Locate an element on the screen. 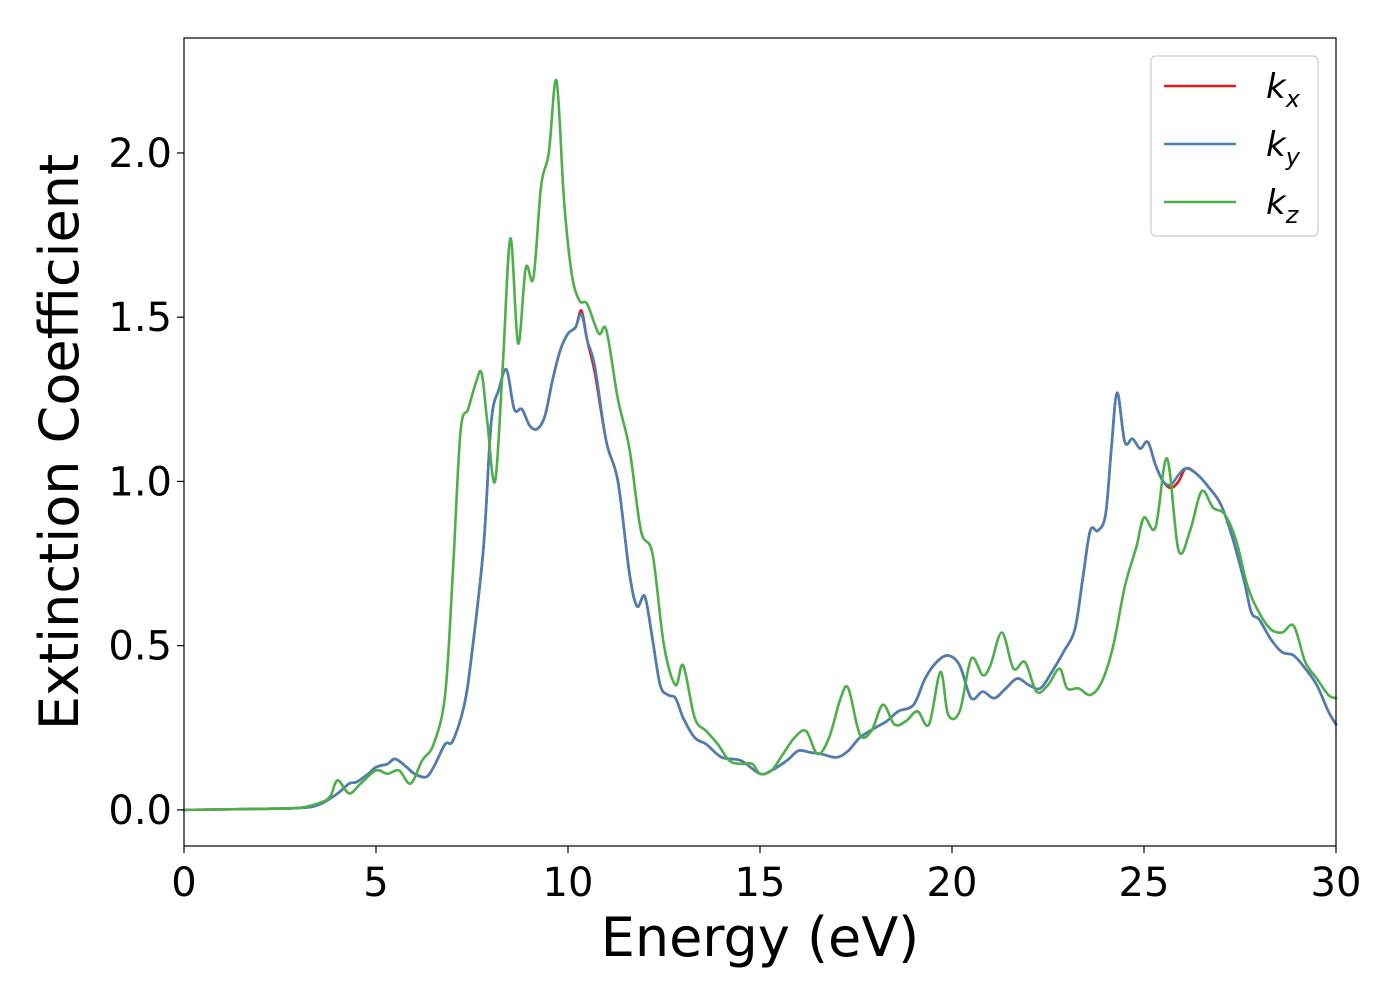 This screenshot has height=1000, width=1400. x-tick-label: 15 is located at coordinates (760, 883).